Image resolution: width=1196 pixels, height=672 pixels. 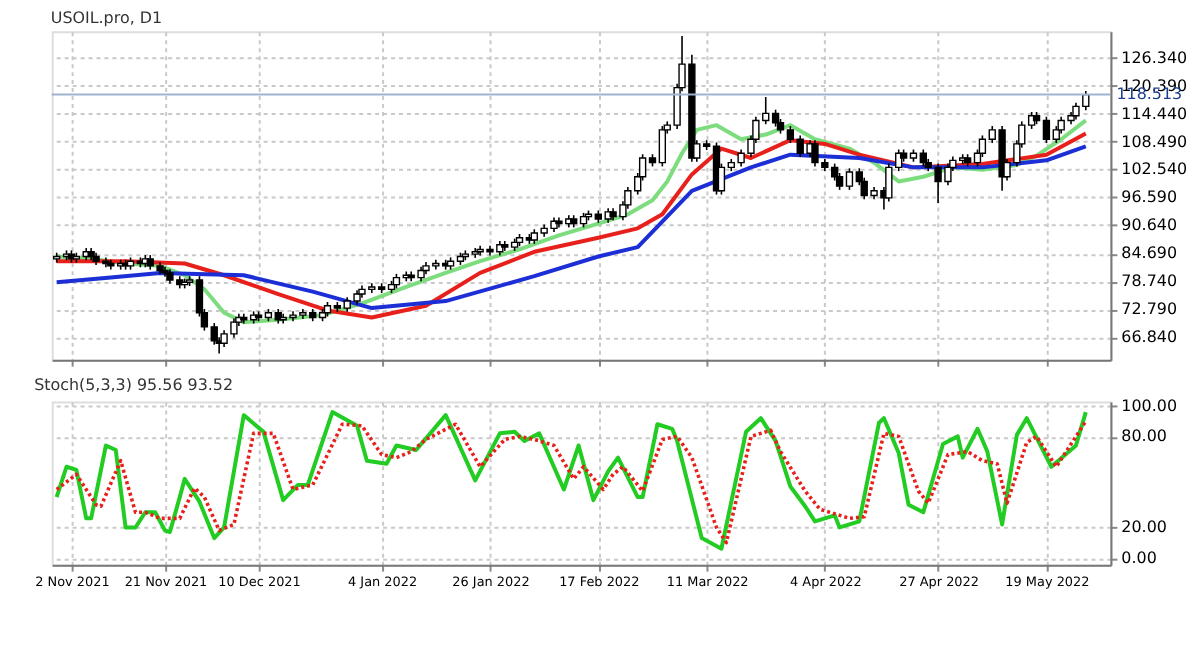 What do you see at coordinates (1144, 527) in the screenshot?
I see `y-tick-label: 20.00` at bounding box center [1144, 527].